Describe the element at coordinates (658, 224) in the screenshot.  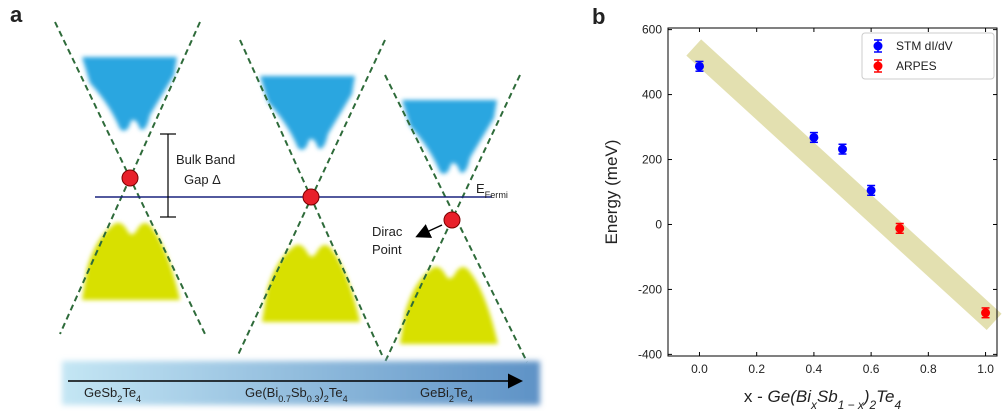
I see `y-tick-label: 0` at that location.